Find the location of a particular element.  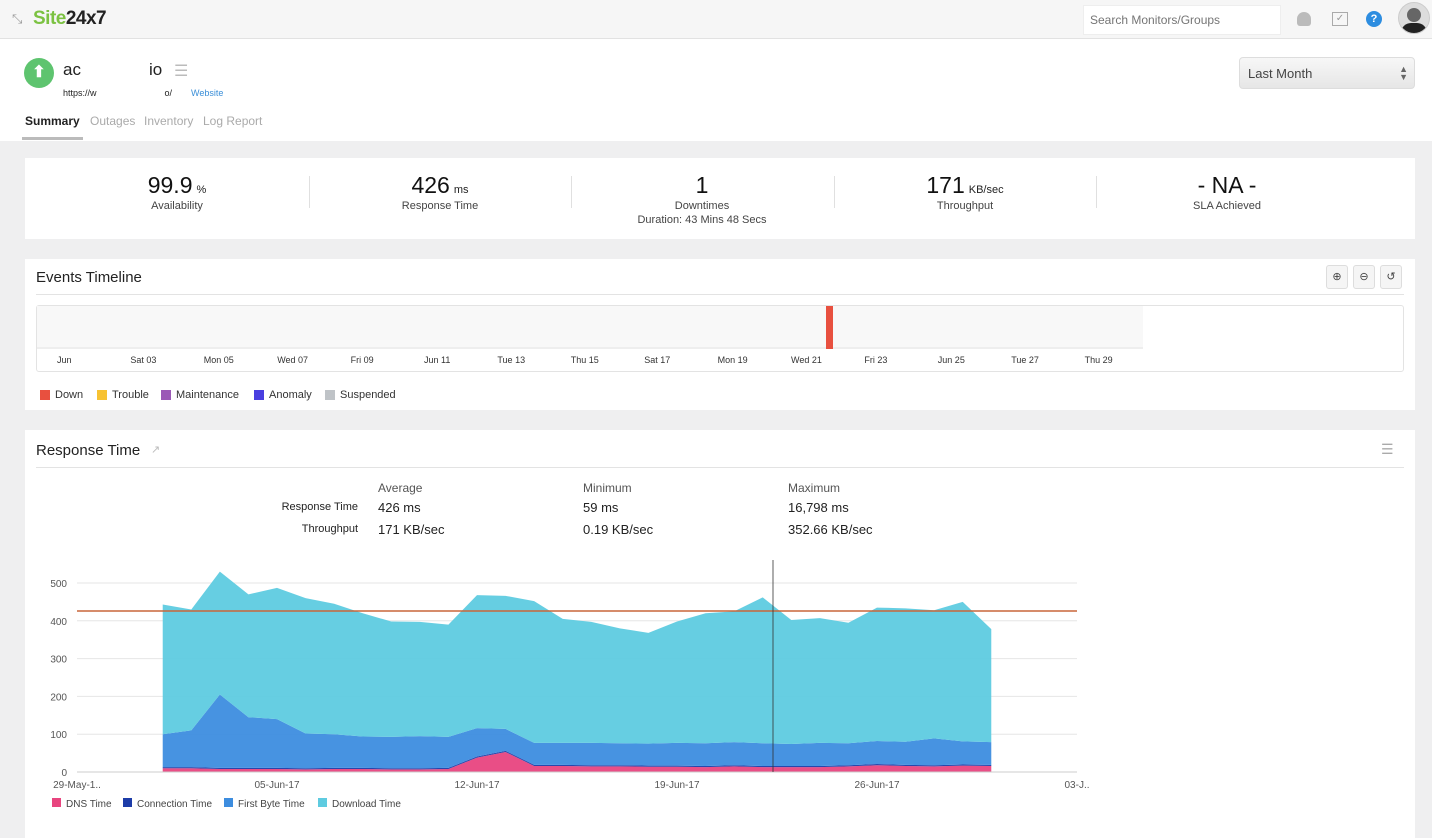

monitor-name: ac io is located at coordinates (113, 69).